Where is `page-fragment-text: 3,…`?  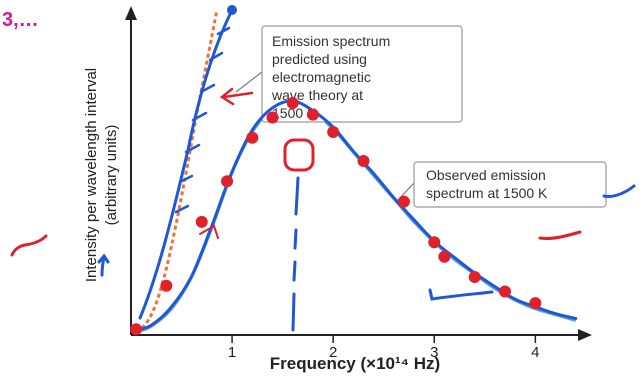
page-fragment-text: 3,… is located at coordinates (20, 20).